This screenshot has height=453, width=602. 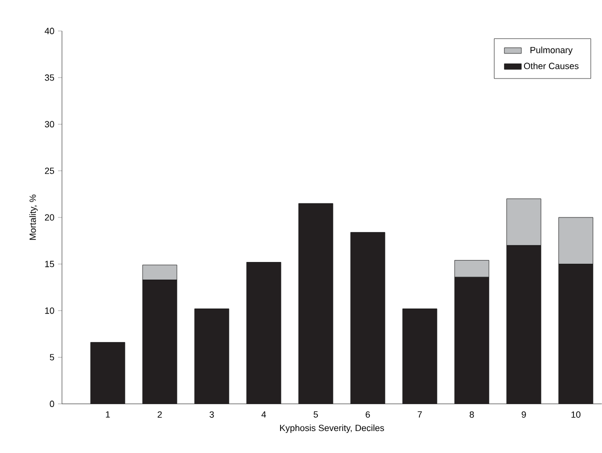 I want to click on y-tick-label: 25, so click(x=49, y=171).